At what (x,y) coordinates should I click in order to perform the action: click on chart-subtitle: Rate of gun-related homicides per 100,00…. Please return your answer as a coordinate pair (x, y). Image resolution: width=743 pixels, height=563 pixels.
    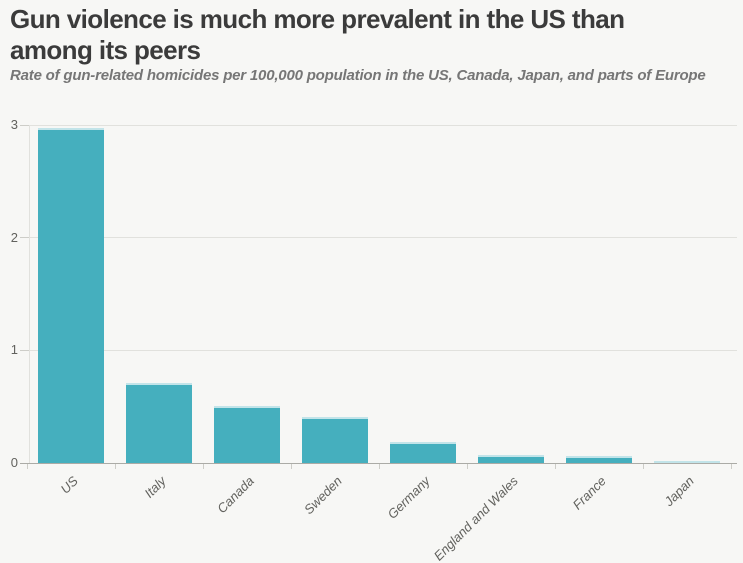
    Looking at the image, I should click on (358, 75).